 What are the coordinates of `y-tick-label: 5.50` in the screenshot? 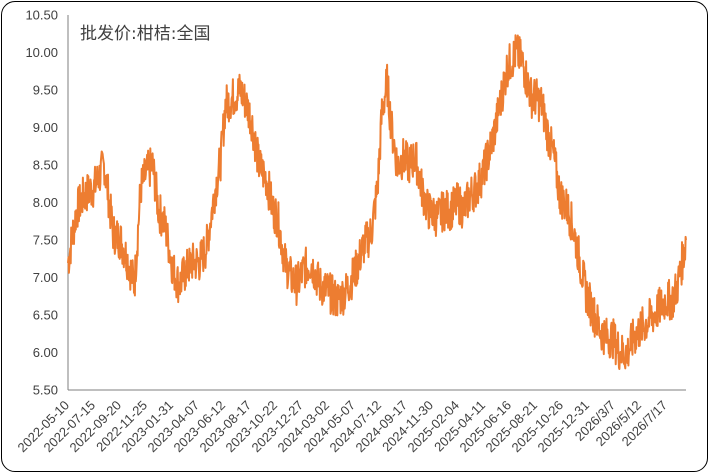 It's located at (45, 390).